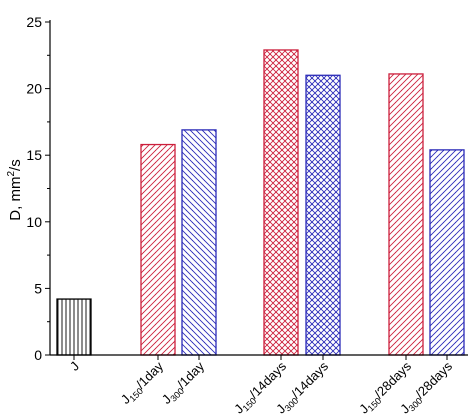 This screenshot has height=418, width=474. I want to click on x-tick-label: J, so click(74, 366).